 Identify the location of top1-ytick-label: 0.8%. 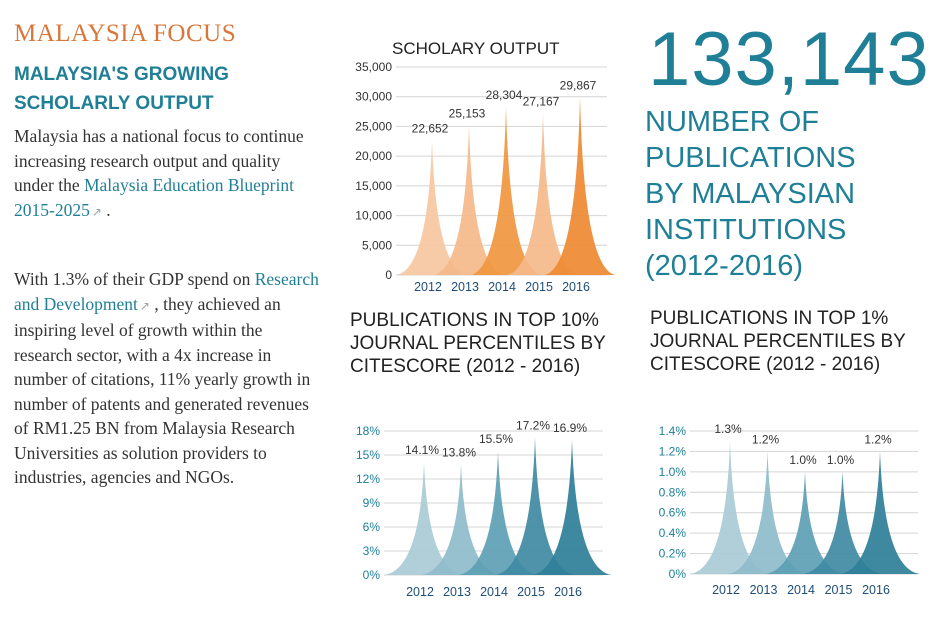
(673, 492).